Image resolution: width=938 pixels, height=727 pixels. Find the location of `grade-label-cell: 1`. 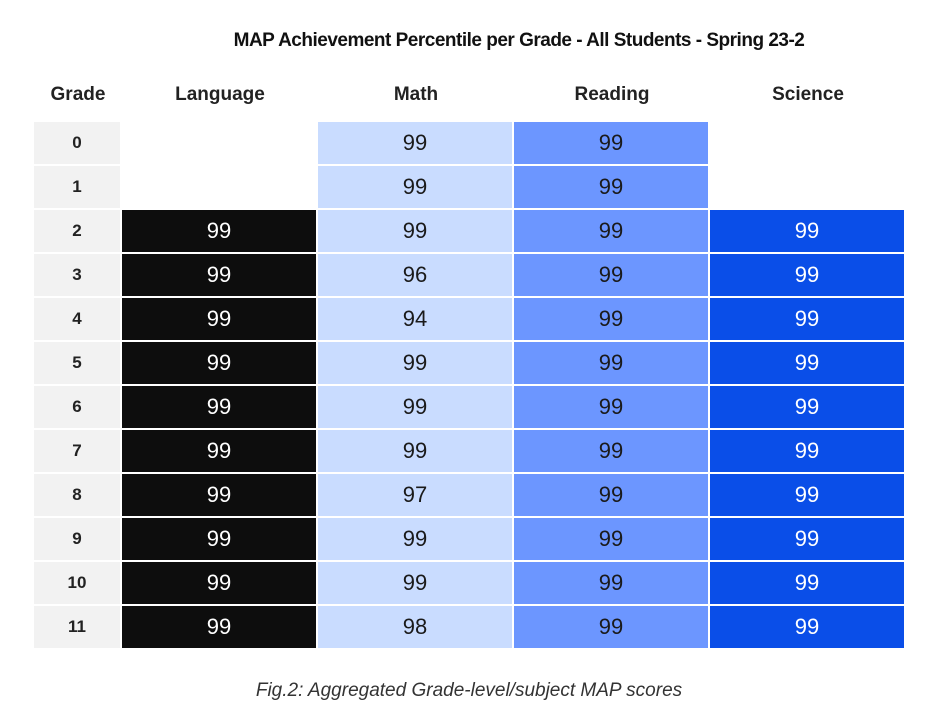

grade-label-cell: 1 is located at coordinates (77, 187).